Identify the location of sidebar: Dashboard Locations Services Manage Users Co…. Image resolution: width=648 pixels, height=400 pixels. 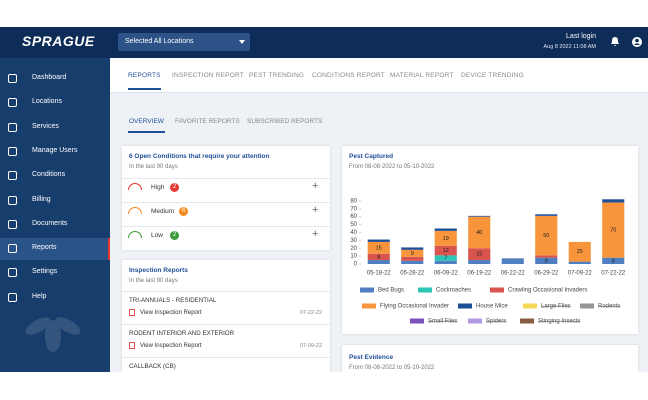
(55, 215).